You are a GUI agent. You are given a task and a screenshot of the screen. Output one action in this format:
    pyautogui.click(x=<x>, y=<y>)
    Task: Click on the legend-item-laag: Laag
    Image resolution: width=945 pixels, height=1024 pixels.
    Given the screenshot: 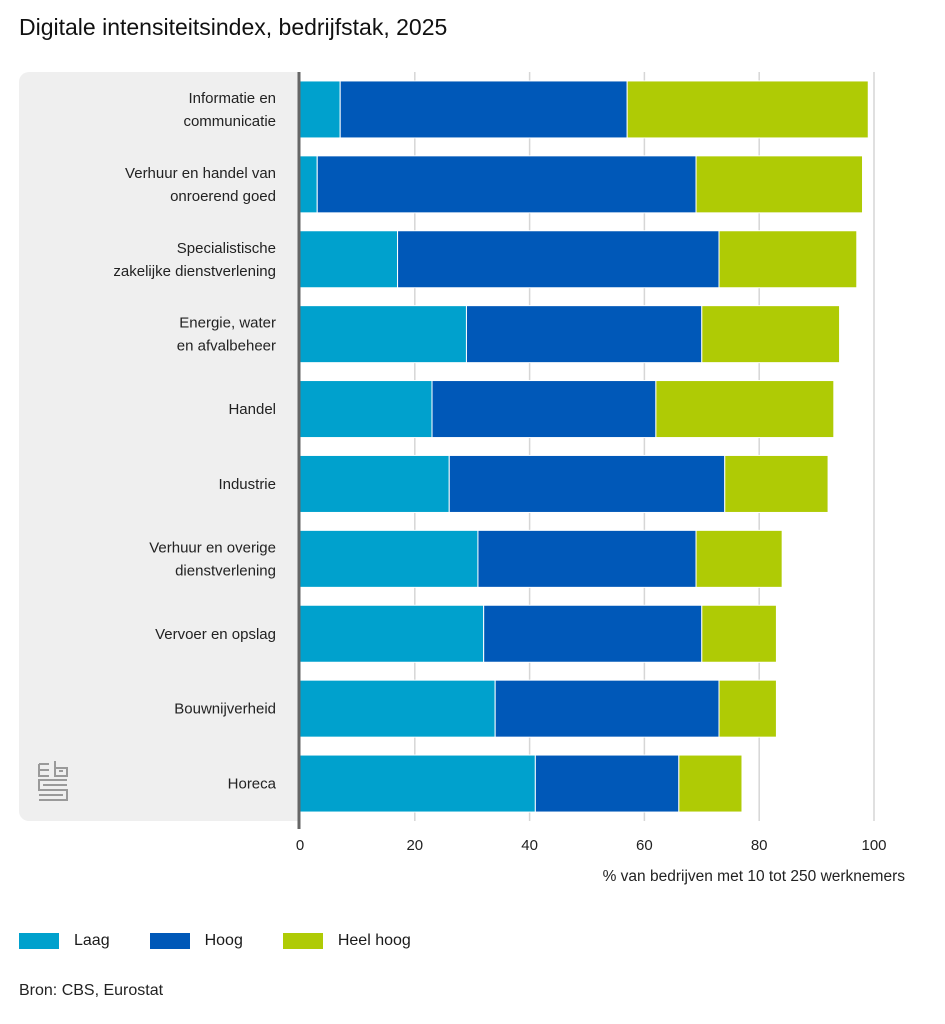 What is the action you would take?
    pyautogui.click(x=64, y=941)
    